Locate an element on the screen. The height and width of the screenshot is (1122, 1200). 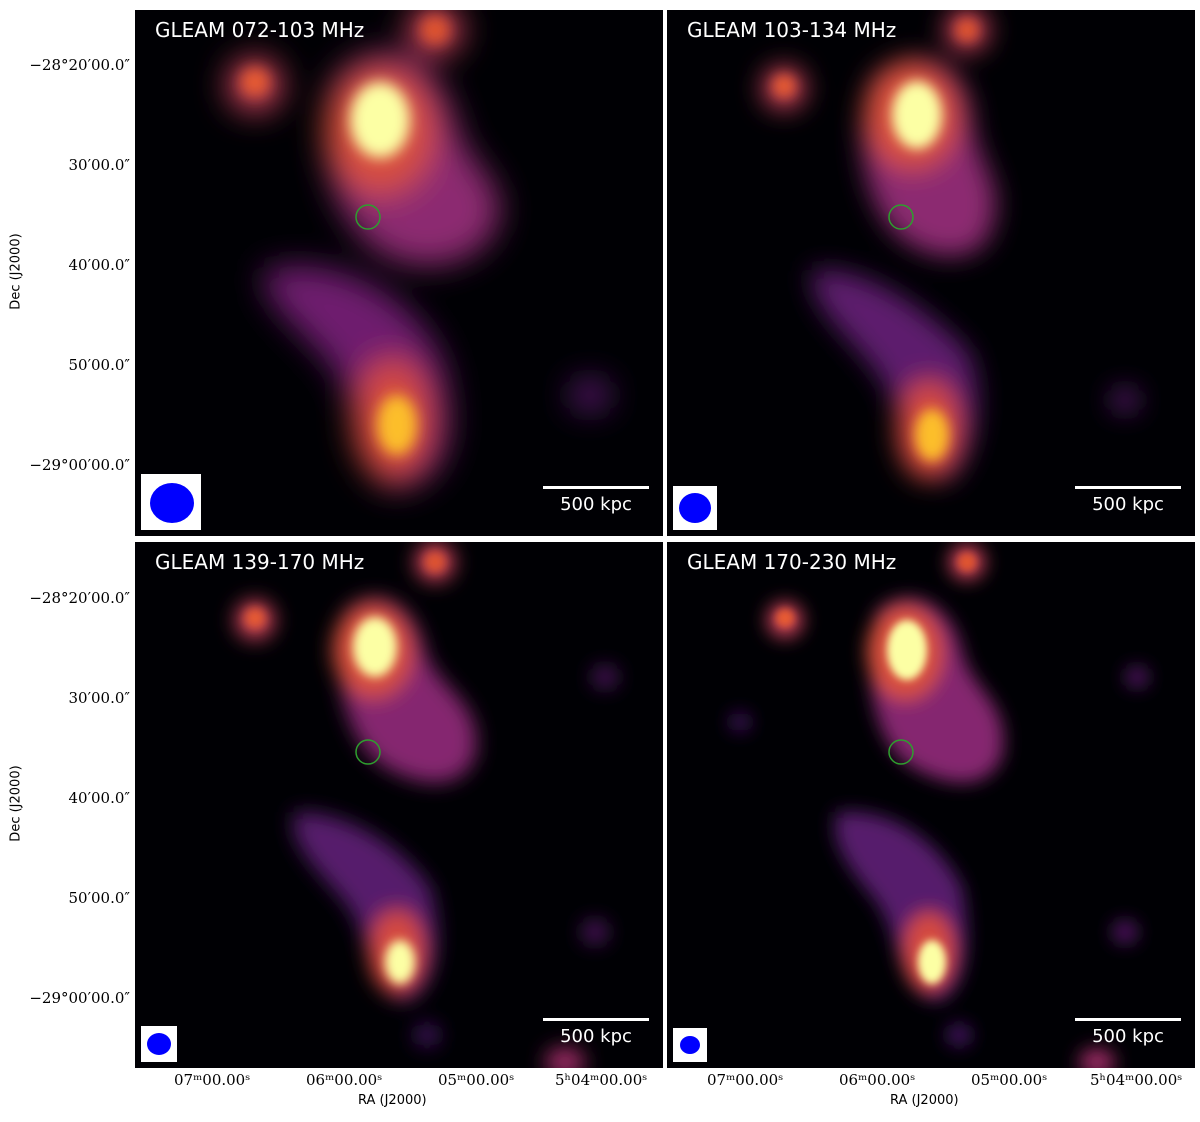
panel-2-title: GLEAM 103-134 MHz is located at coordinates (792, 30).